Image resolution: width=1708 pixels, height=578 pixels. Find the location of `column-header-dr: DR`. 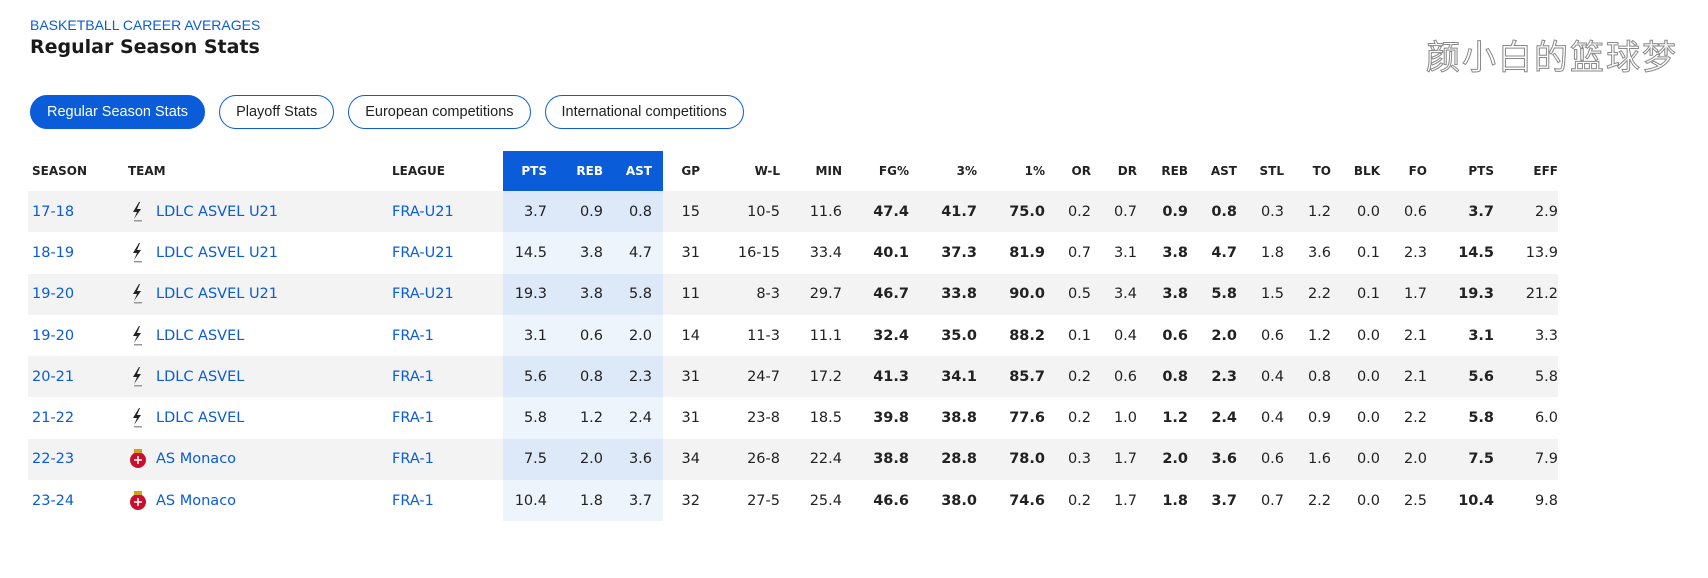

column-header-dr: DR is located at coordinates (1127, 171).